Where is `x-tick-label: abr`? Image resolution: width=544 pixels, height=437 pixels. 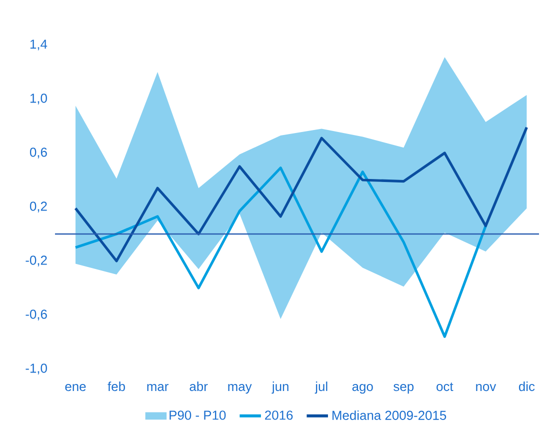 x-tick-label: abr is located at coordinates (199, 387).